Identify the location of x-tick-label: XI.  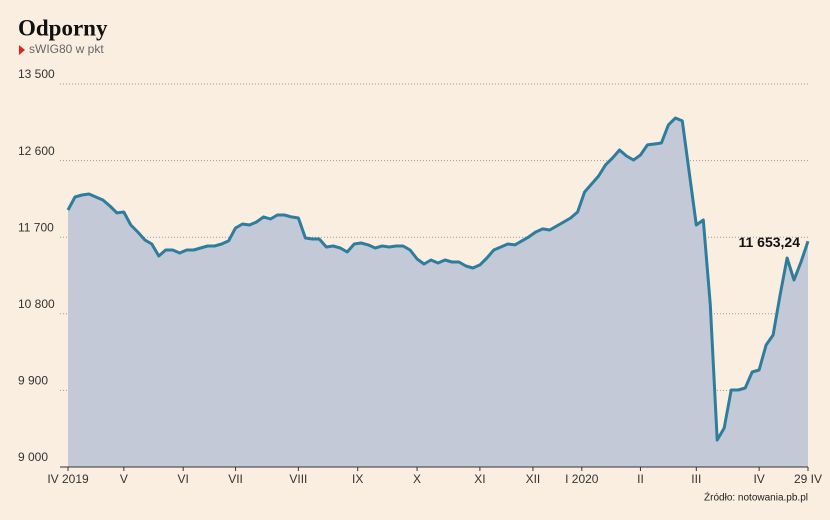
(479, 479).